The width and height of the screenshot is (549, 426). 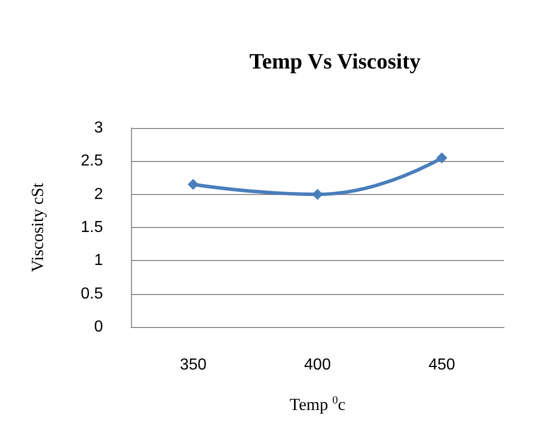 What do you see at coordinates (335, 61) in the screenshot?
I see `chart-title: Temp Vs Viscosity` at bounding box center [335, 61].